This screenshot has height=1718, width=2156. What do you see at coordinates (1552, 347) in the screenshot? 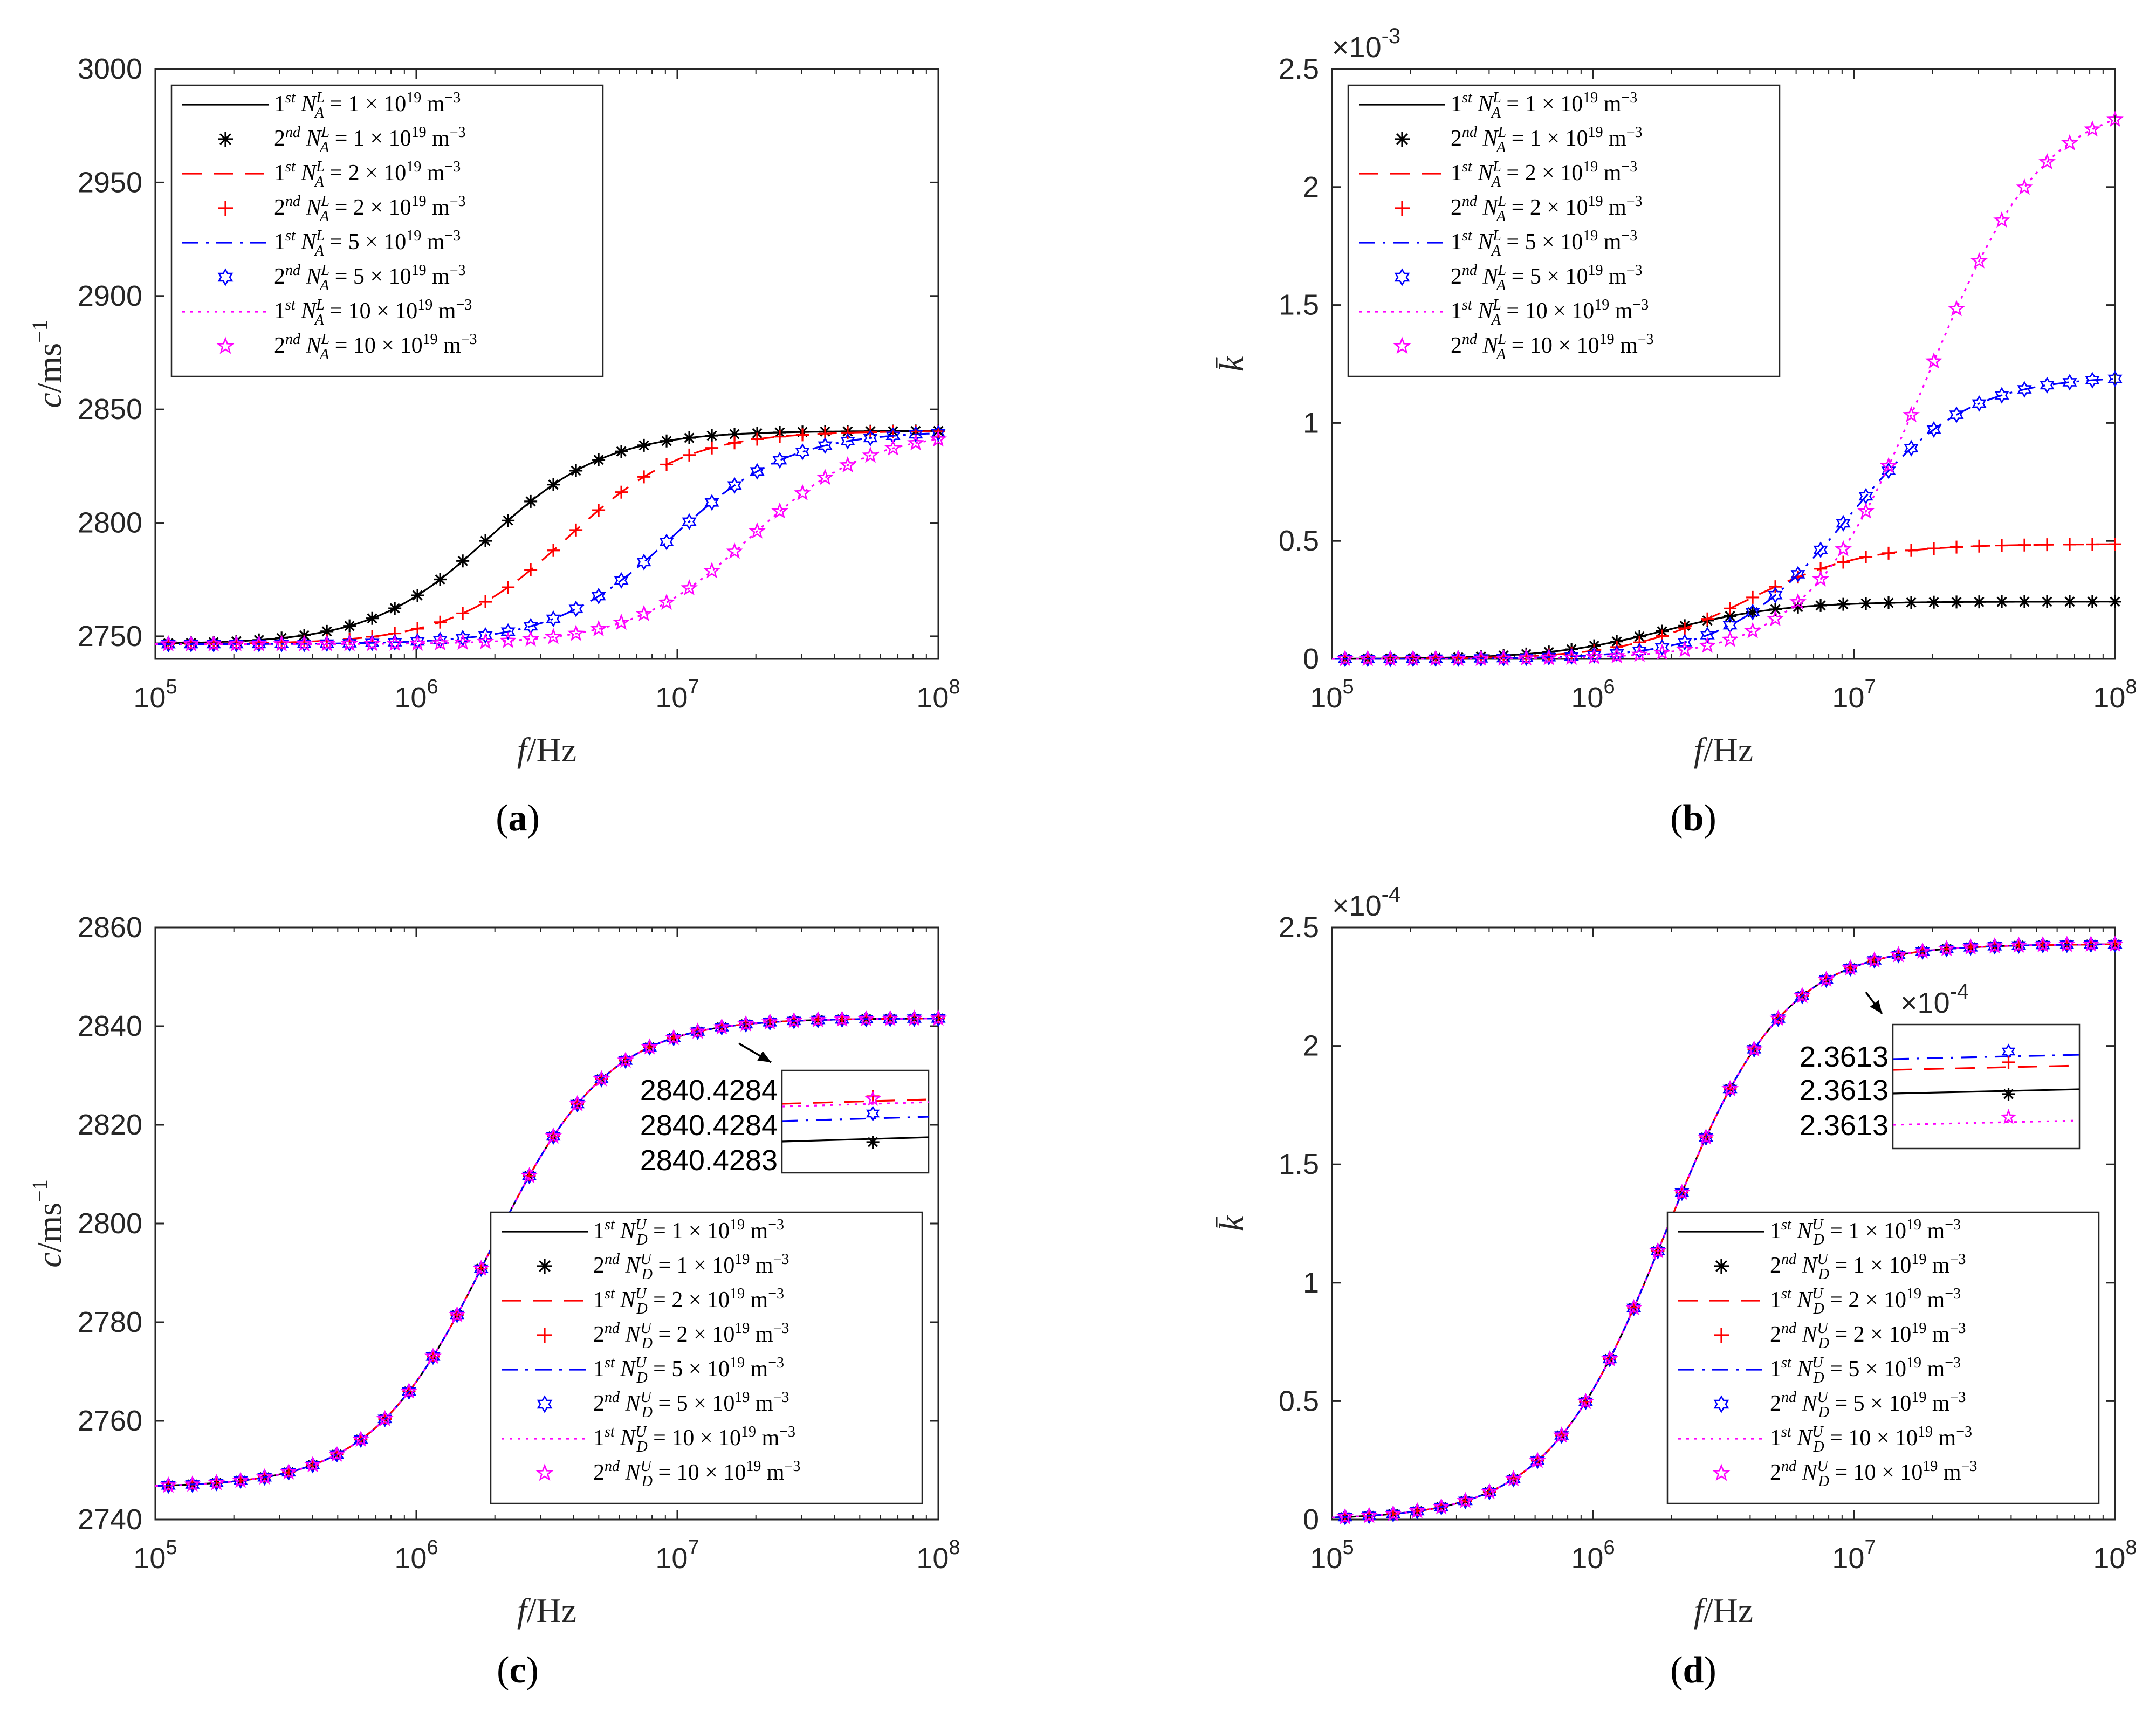
I see `legend-label: 2nd NL A = 10 × 1019 m−3` at bounding box center [1552, 347].